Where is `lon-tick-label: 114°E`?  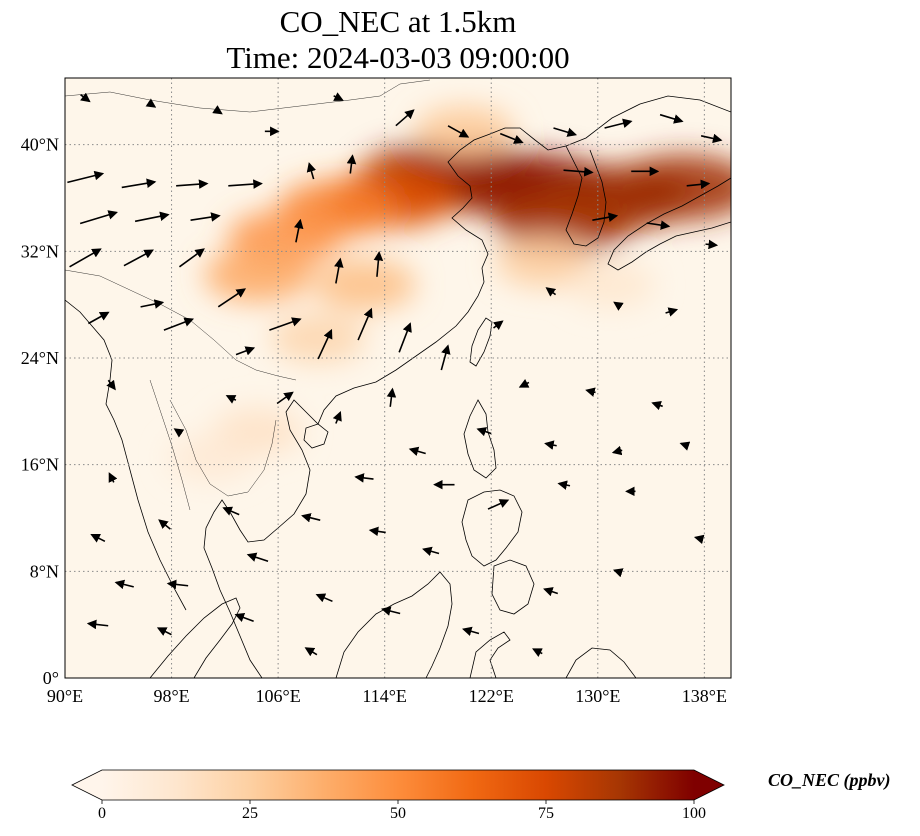 lon-tick-label: 114°E is located at coordinates (384, 696).